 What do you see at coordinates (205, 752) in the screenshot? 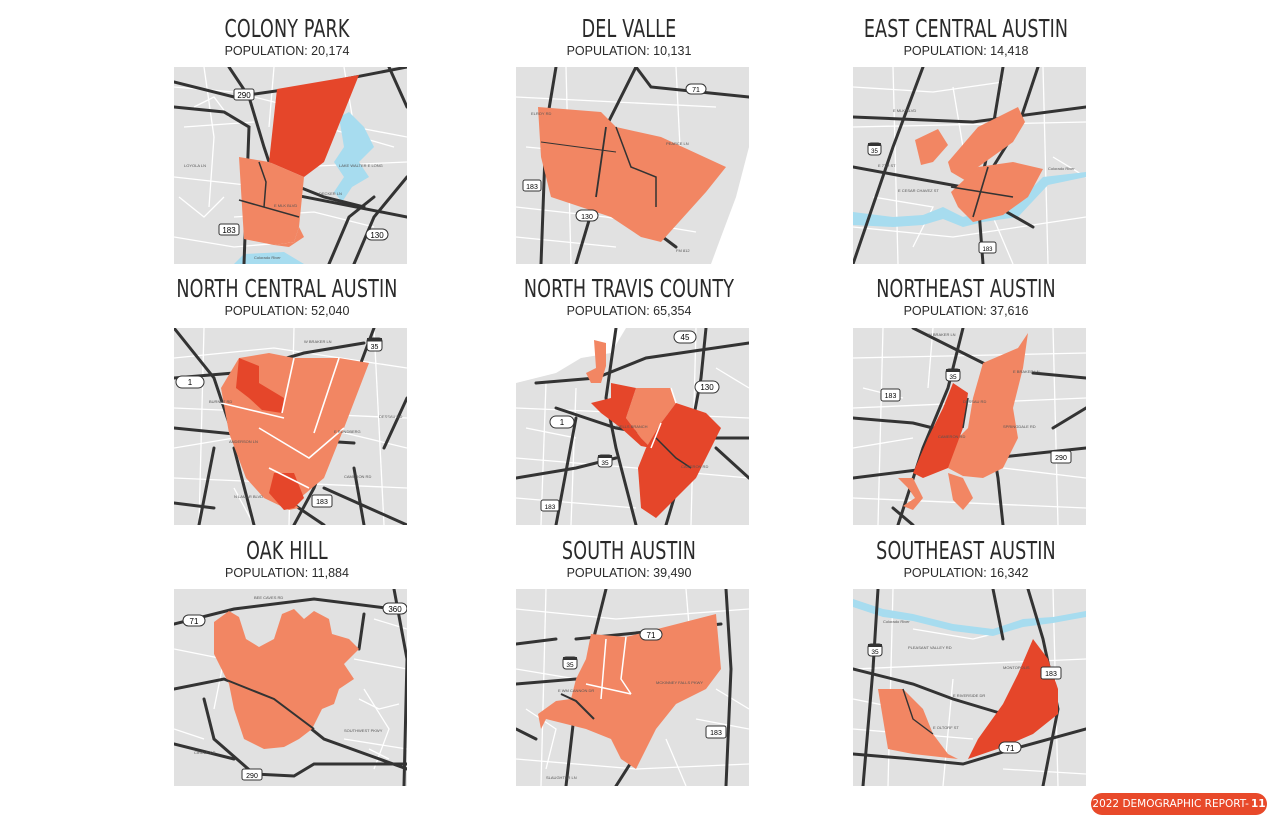
I see `road-label: CIRCLE DR` at bounding box center [205, 752].